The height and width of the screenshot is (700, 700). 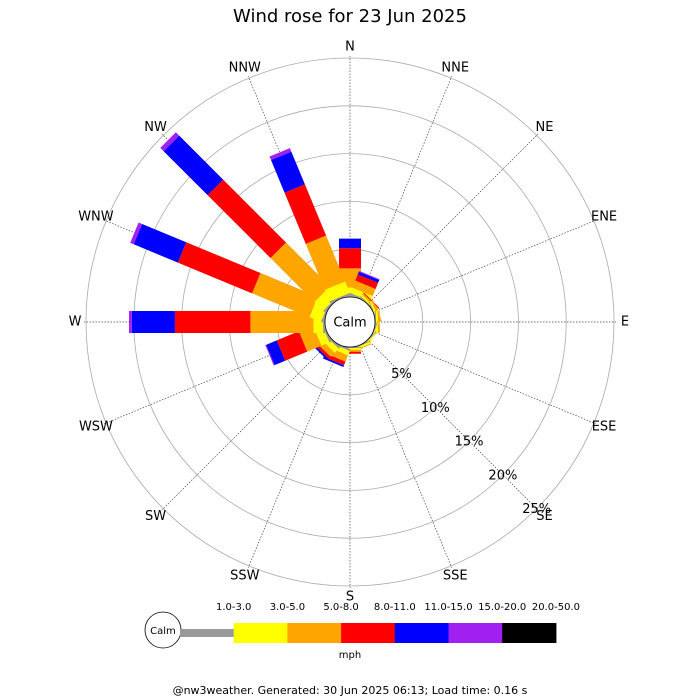 What do you see at coordinates (340, 607) in the screenshot?
I see `legend-label: 5.0-8.0` at bounding box center [340, 607].